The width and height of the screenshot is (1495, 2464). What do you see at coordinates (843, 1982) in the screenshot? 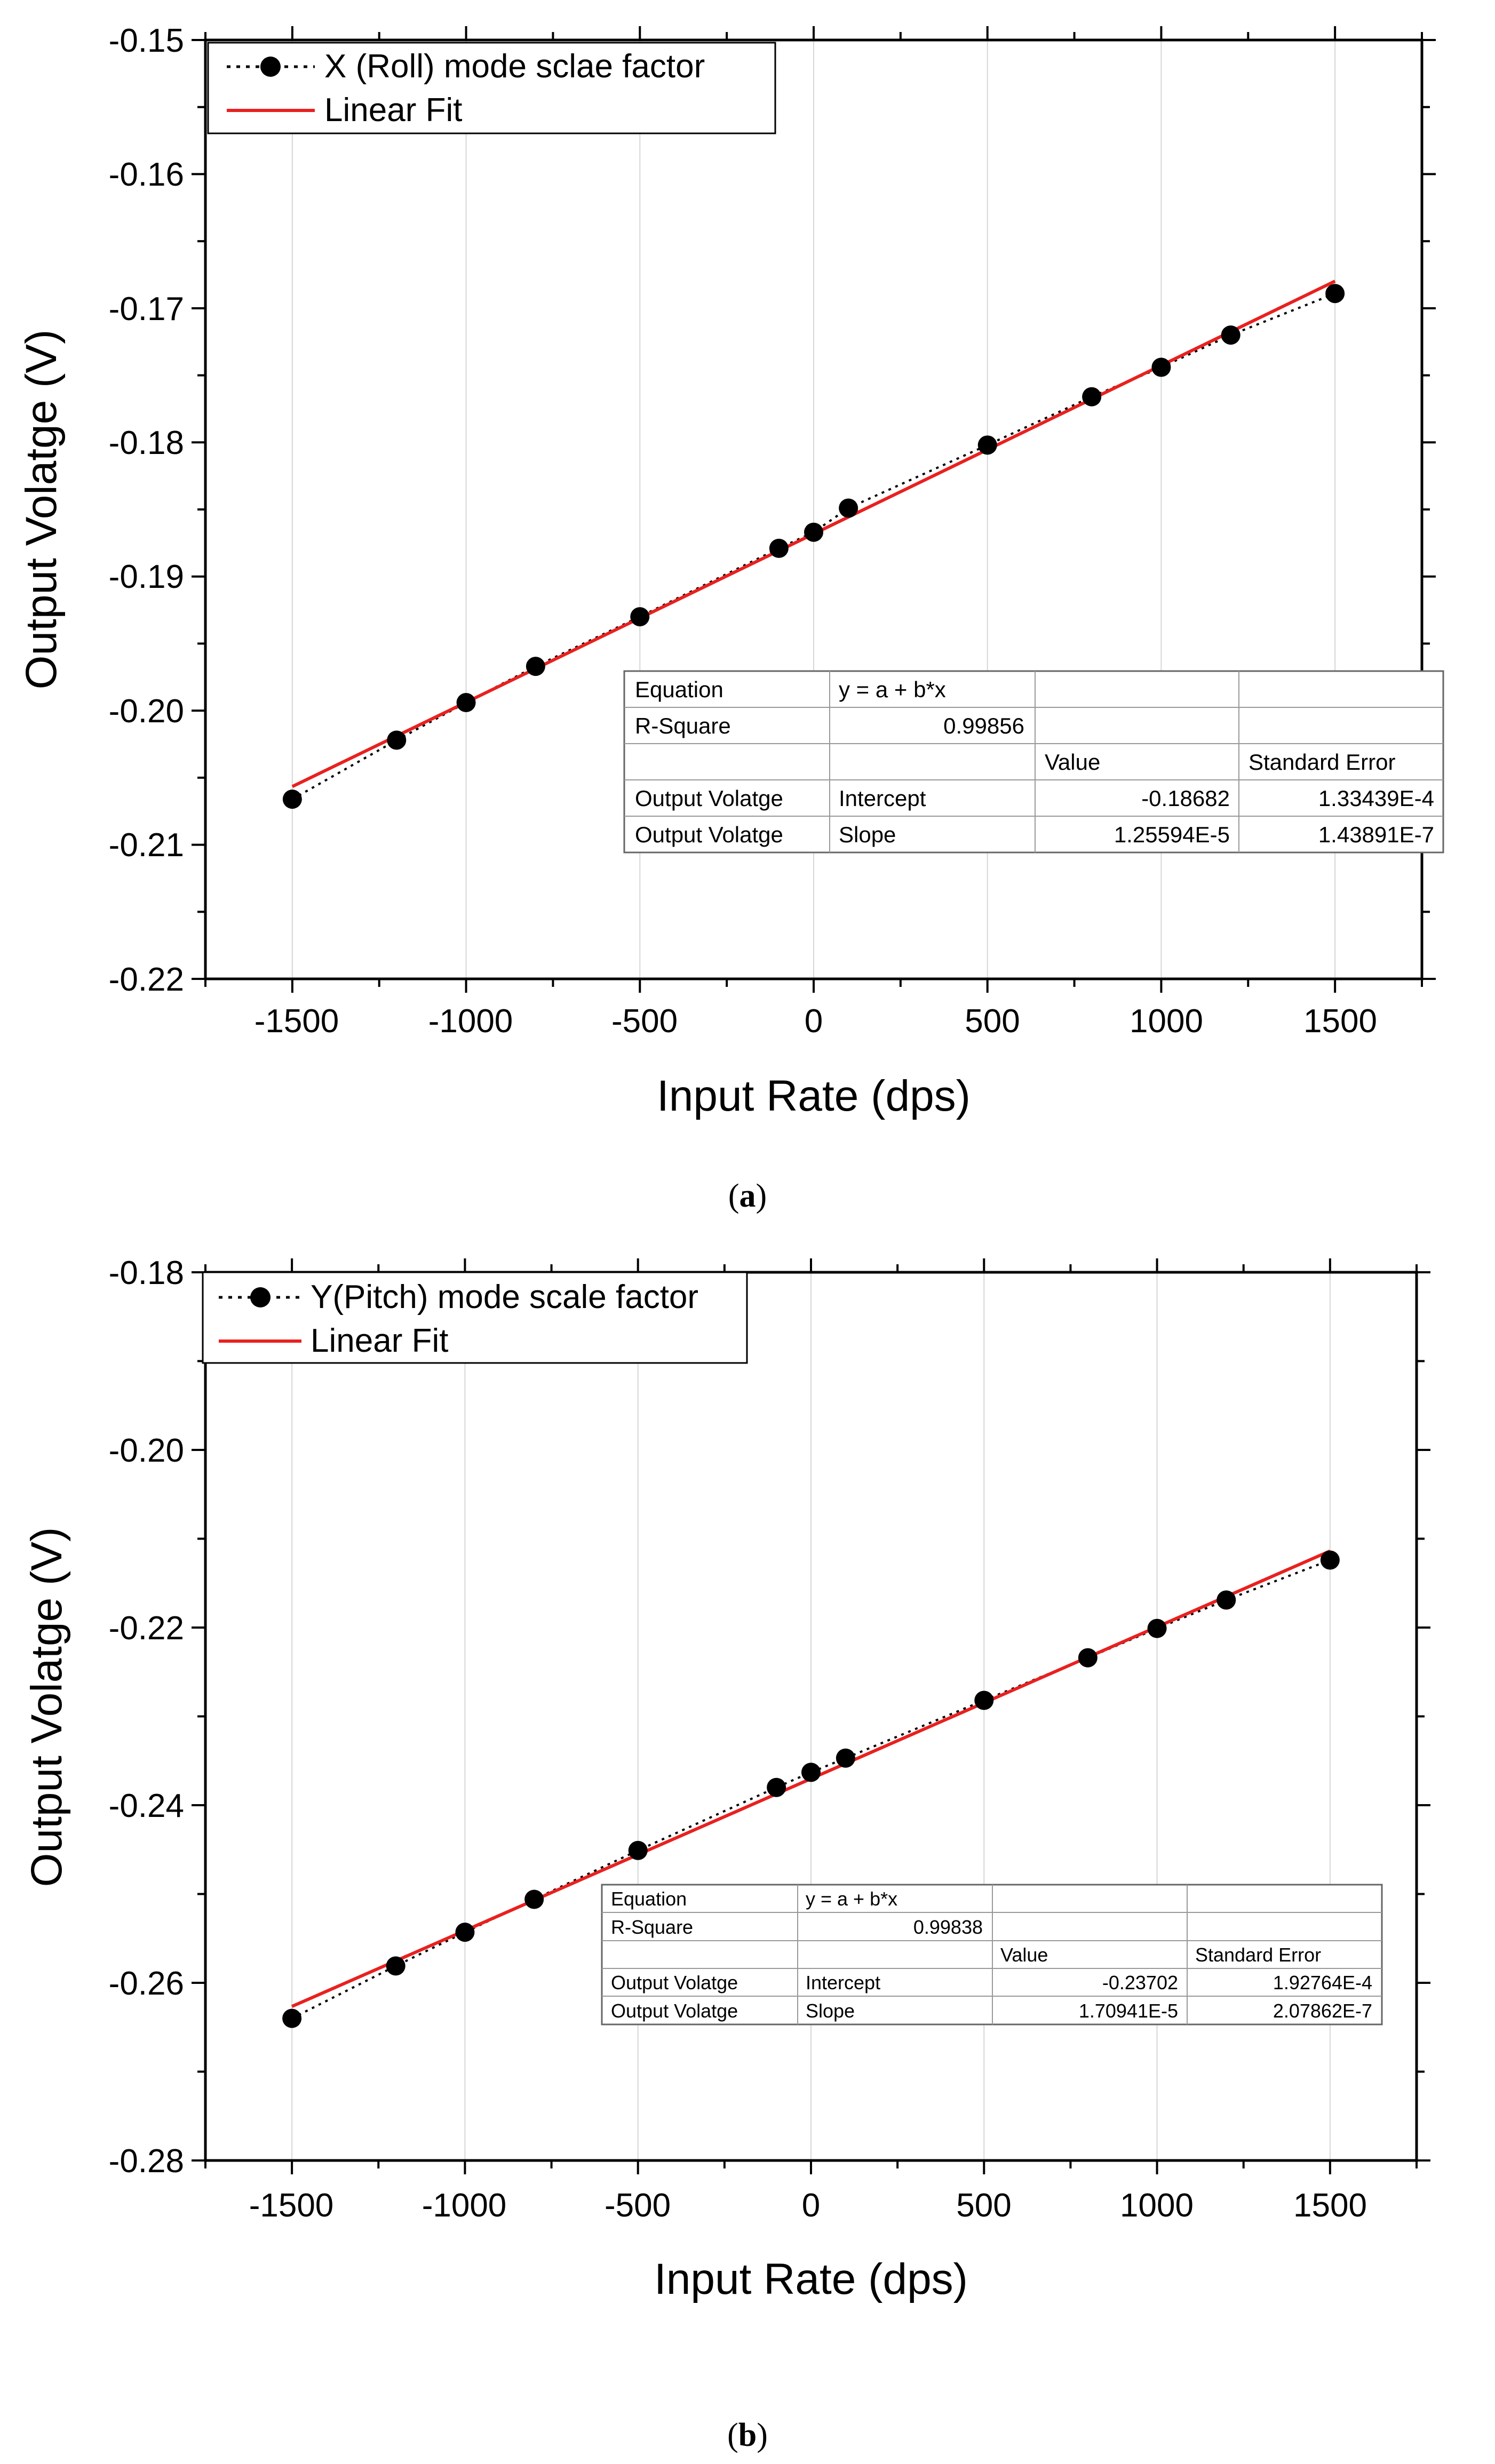
I see `panel-b-table-row-param: Intercept` at bounding box center [843, 1982].